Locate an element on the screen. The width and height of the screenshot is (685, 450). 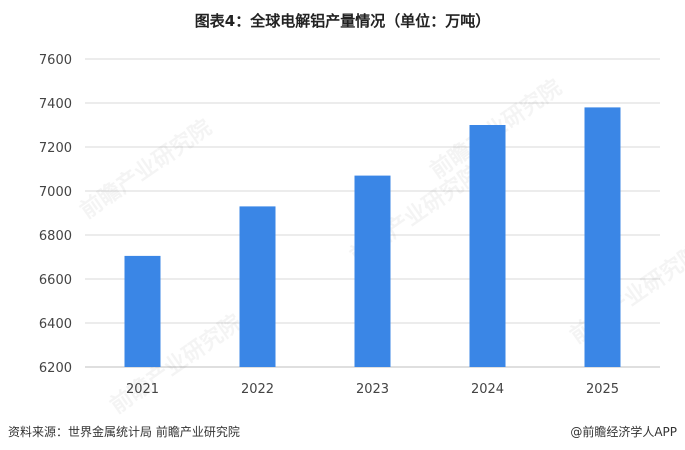
bar-2022 is located at coordinates (257, 286).